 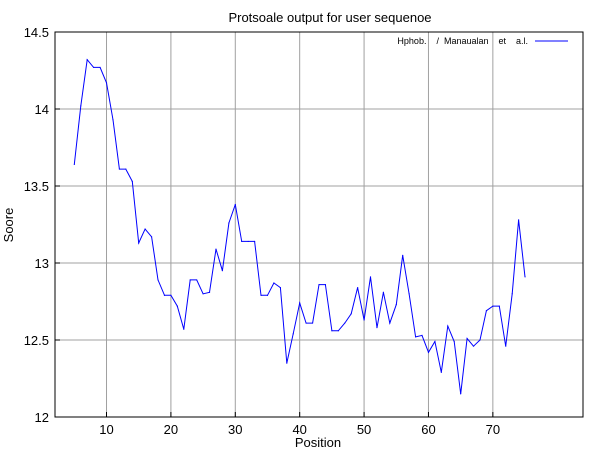 What do you see at coordinates (36, 186) in the screenshot?
I see `y-tick-label: 13.5` at bounding box center [36, 186].